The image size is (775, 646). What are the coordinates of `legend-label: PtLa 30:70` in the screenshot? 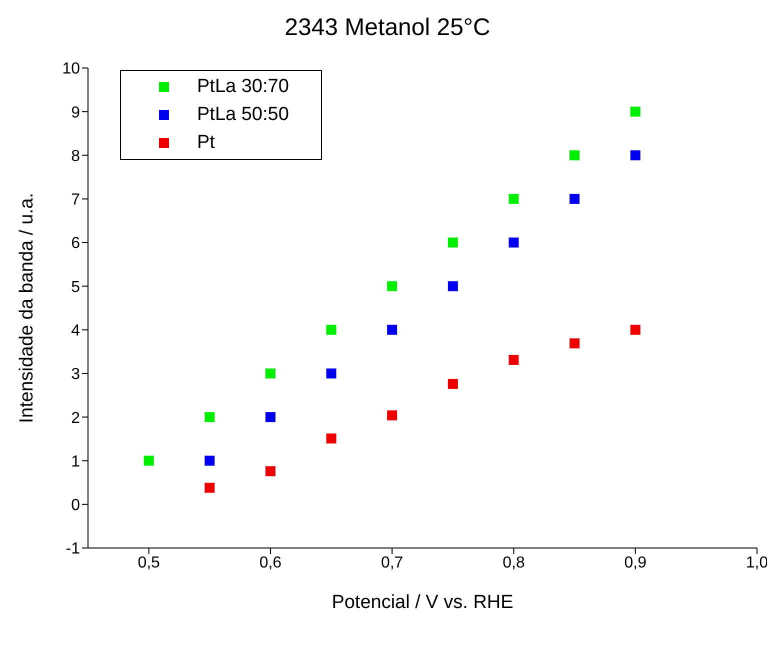 It's located at (243, 87).